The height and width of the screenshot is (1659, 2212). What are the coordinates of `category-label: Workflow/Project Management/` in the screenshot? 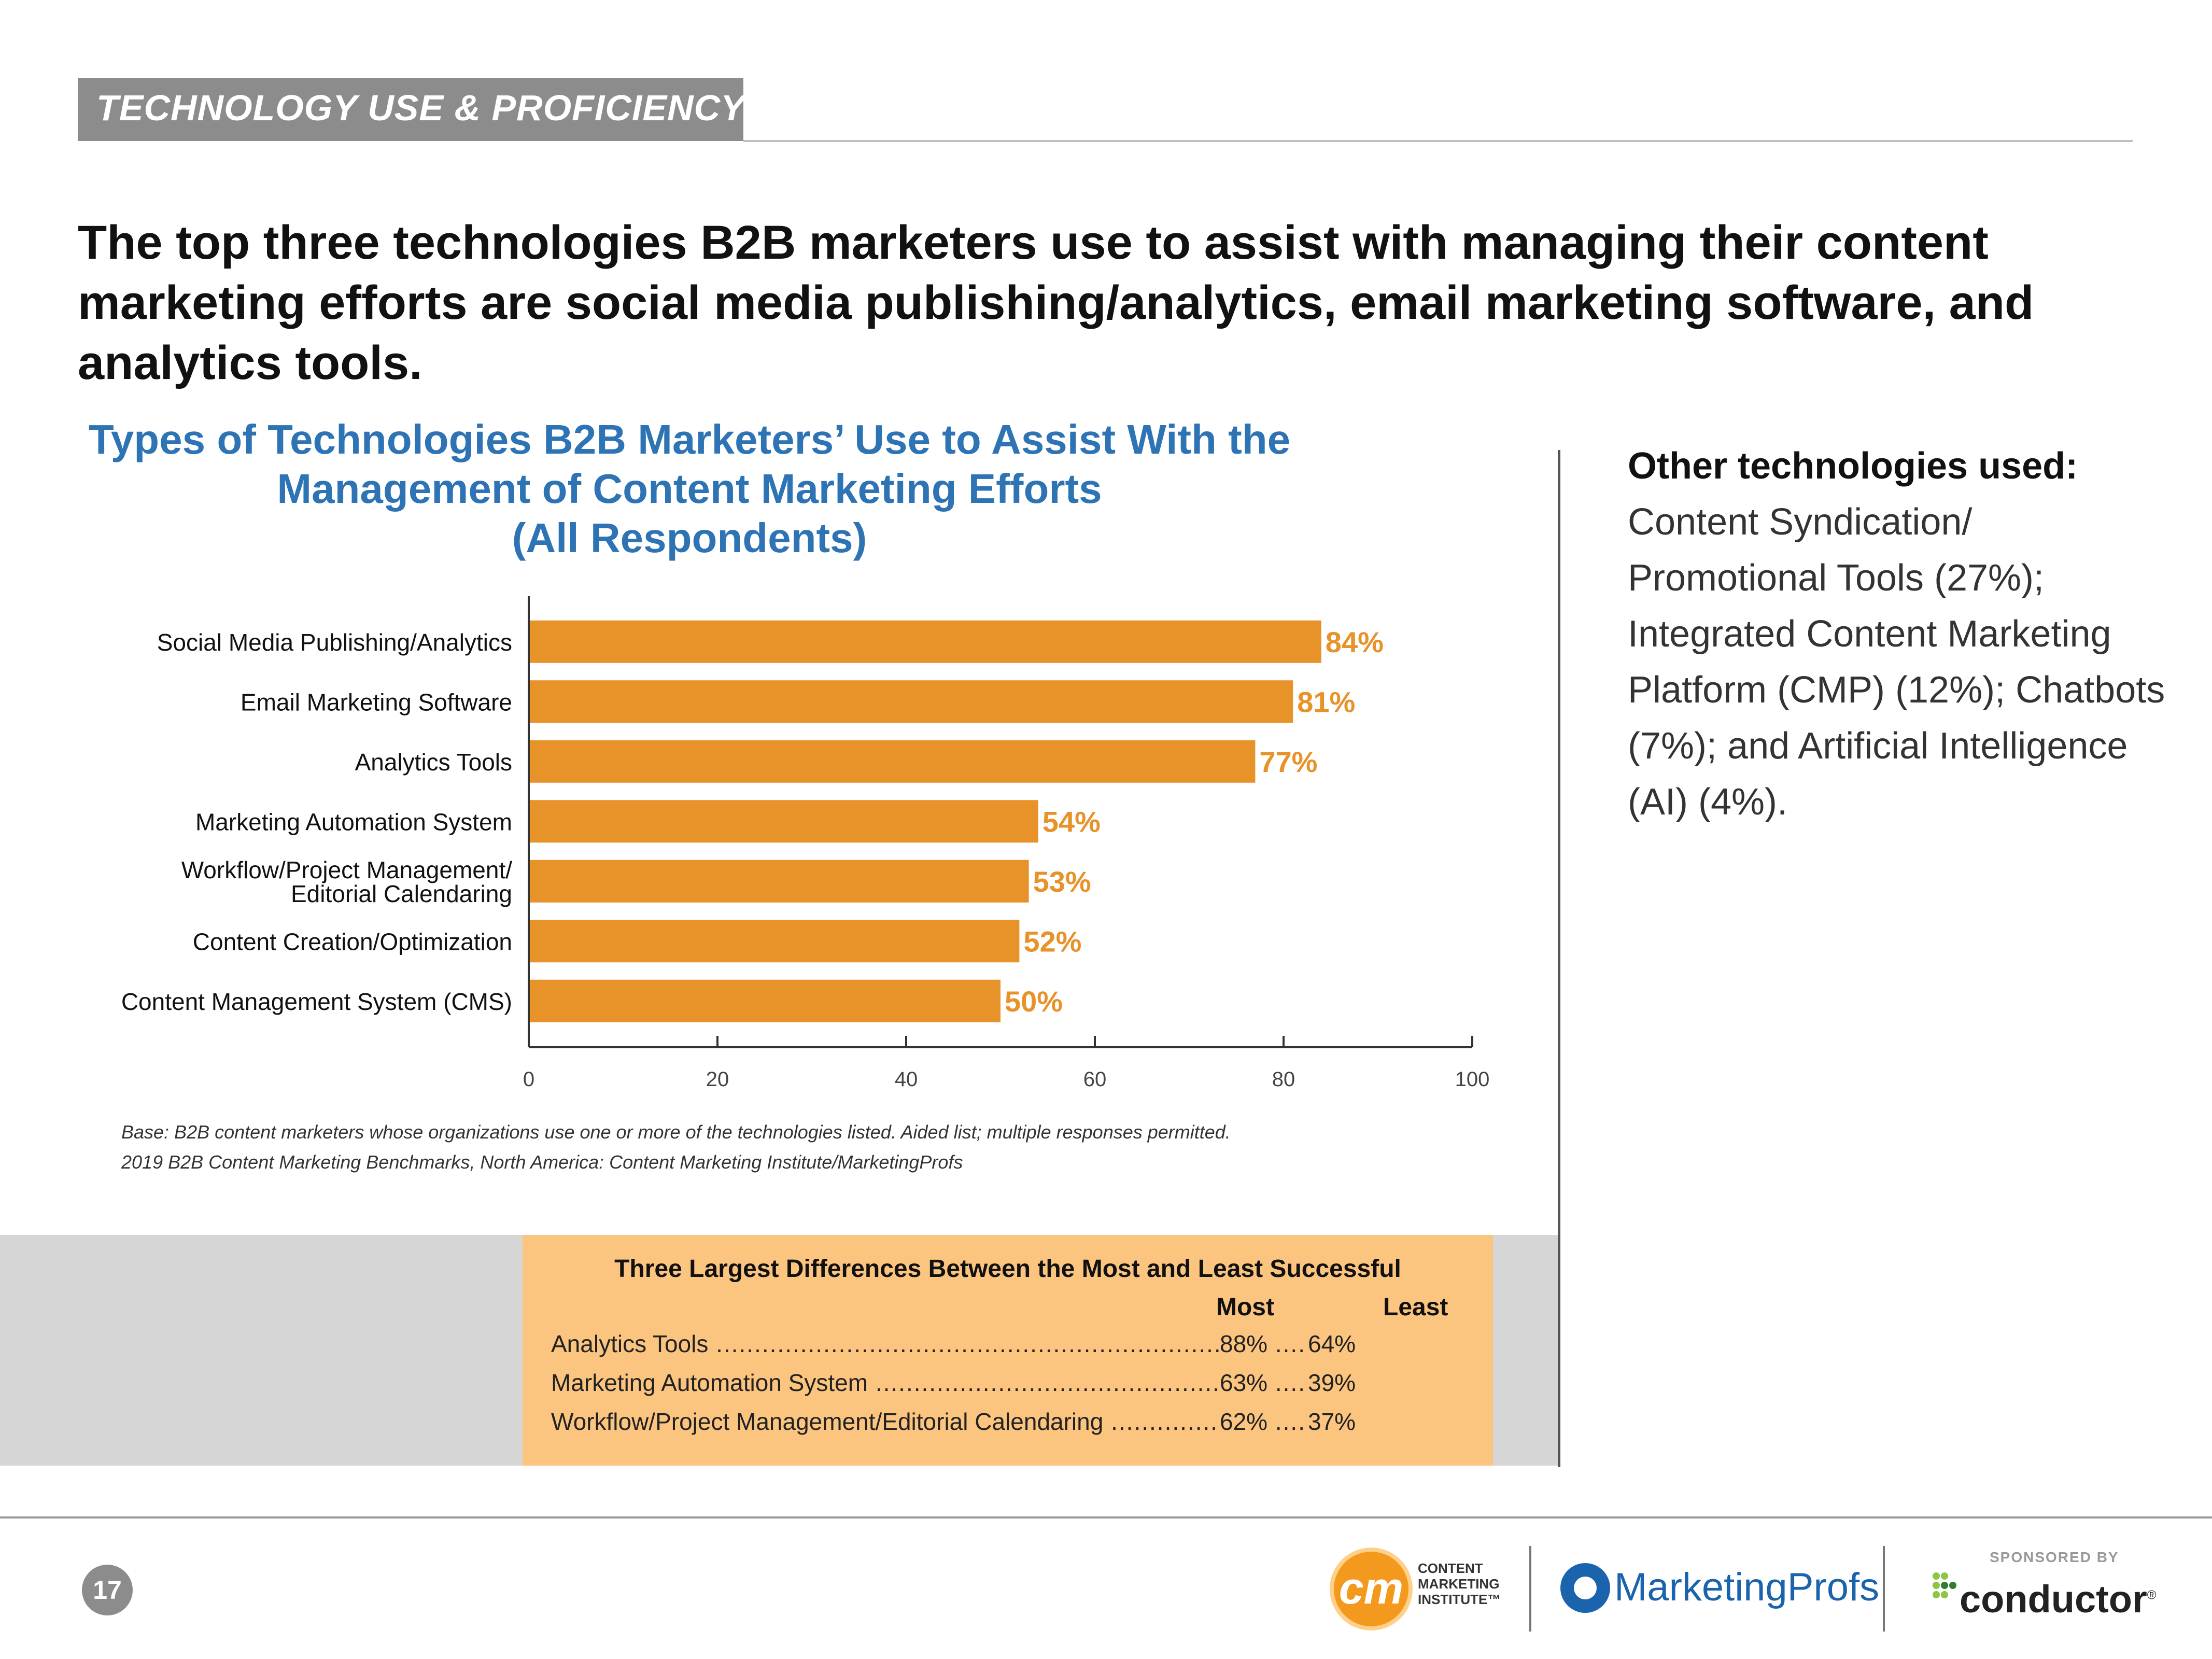 It's located at (347, 869).